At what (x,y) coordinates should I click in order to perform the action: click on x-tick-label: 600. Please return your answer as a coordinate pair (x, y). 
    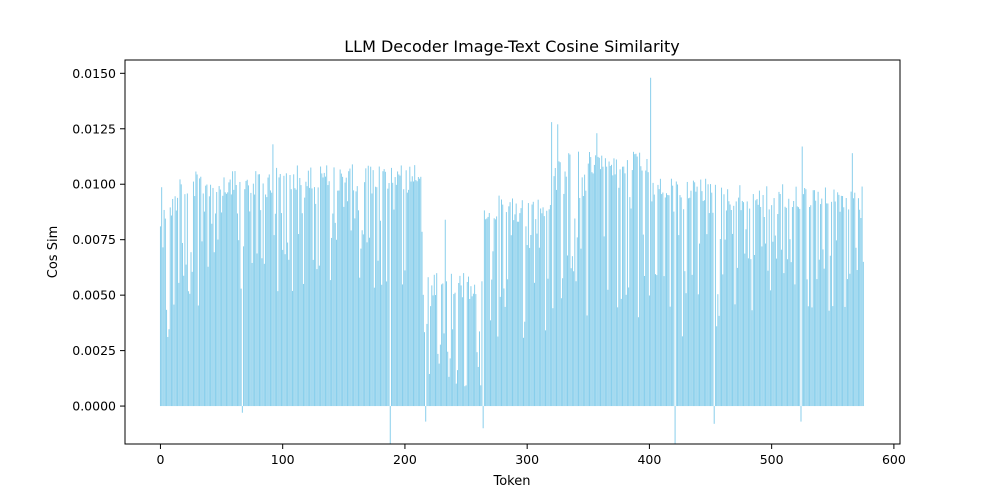
    Looking at the image, I should click on (894, 459).